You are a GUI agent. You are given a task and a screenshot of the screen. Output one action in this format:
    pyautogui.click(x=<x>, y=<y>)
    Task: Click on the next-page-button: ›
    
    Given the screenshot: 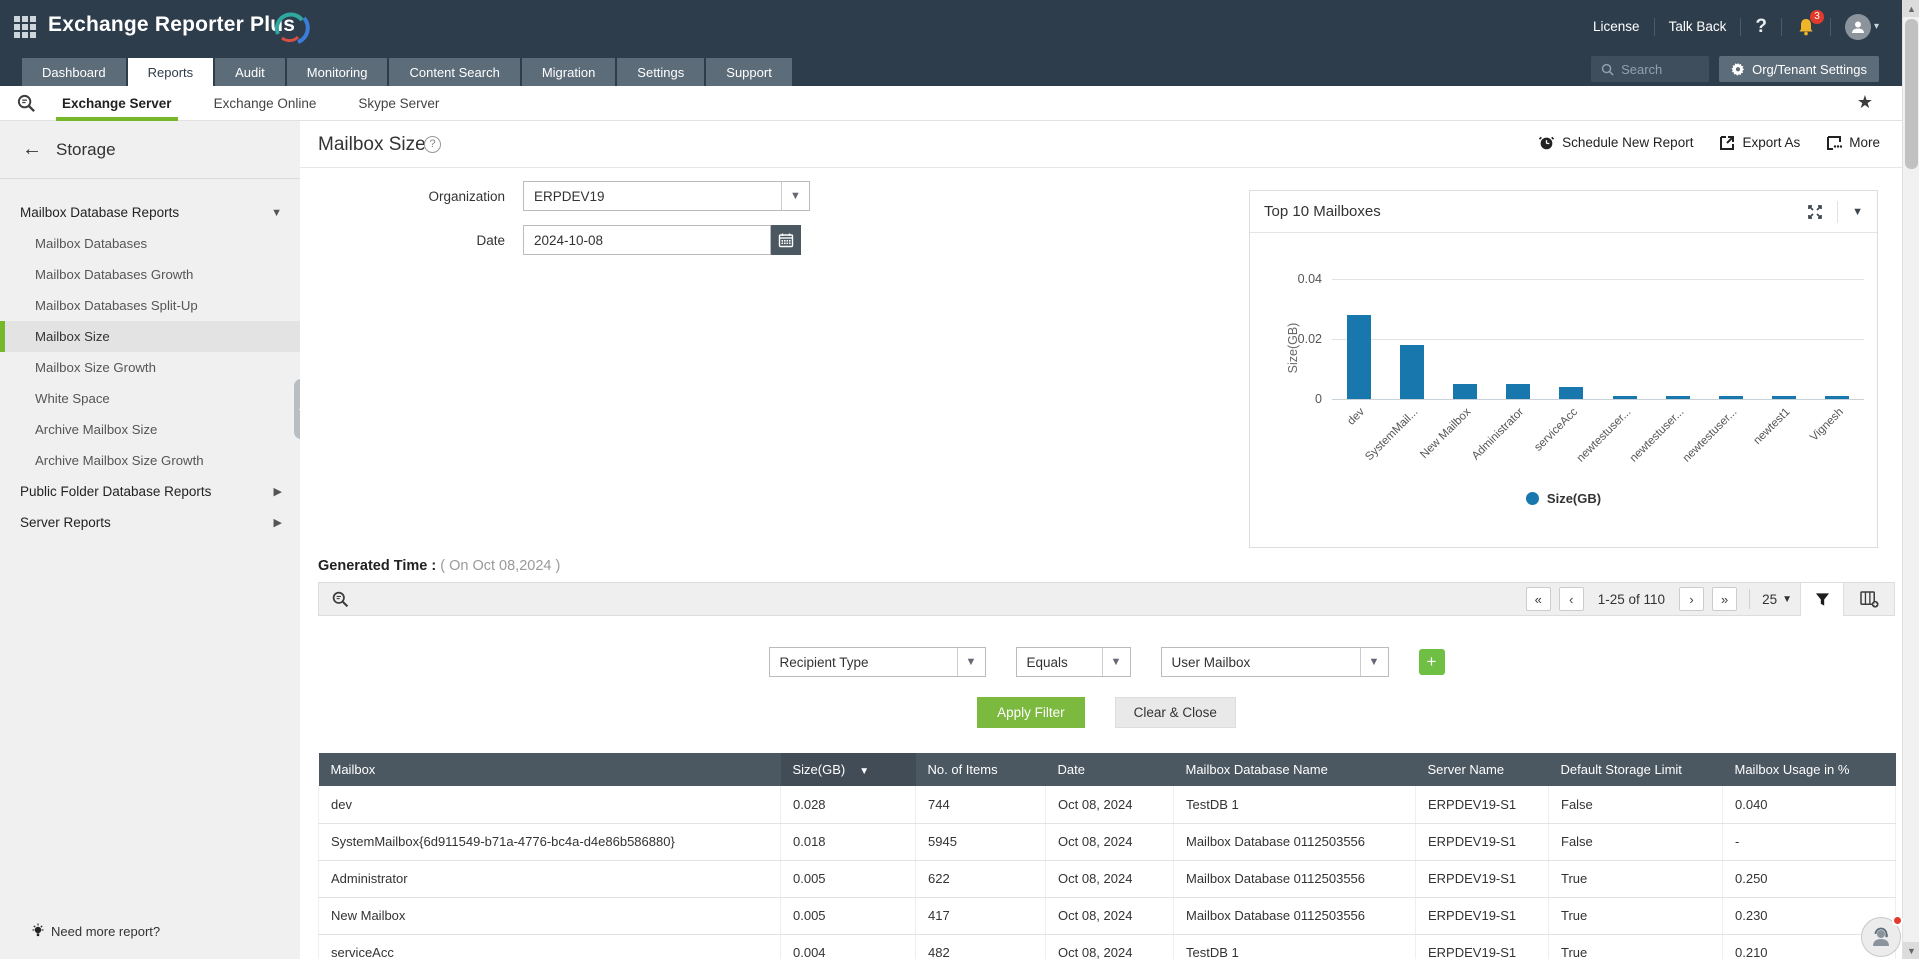 What is the action you would take?
    pyautogui.click(x=1692, y=599)
    